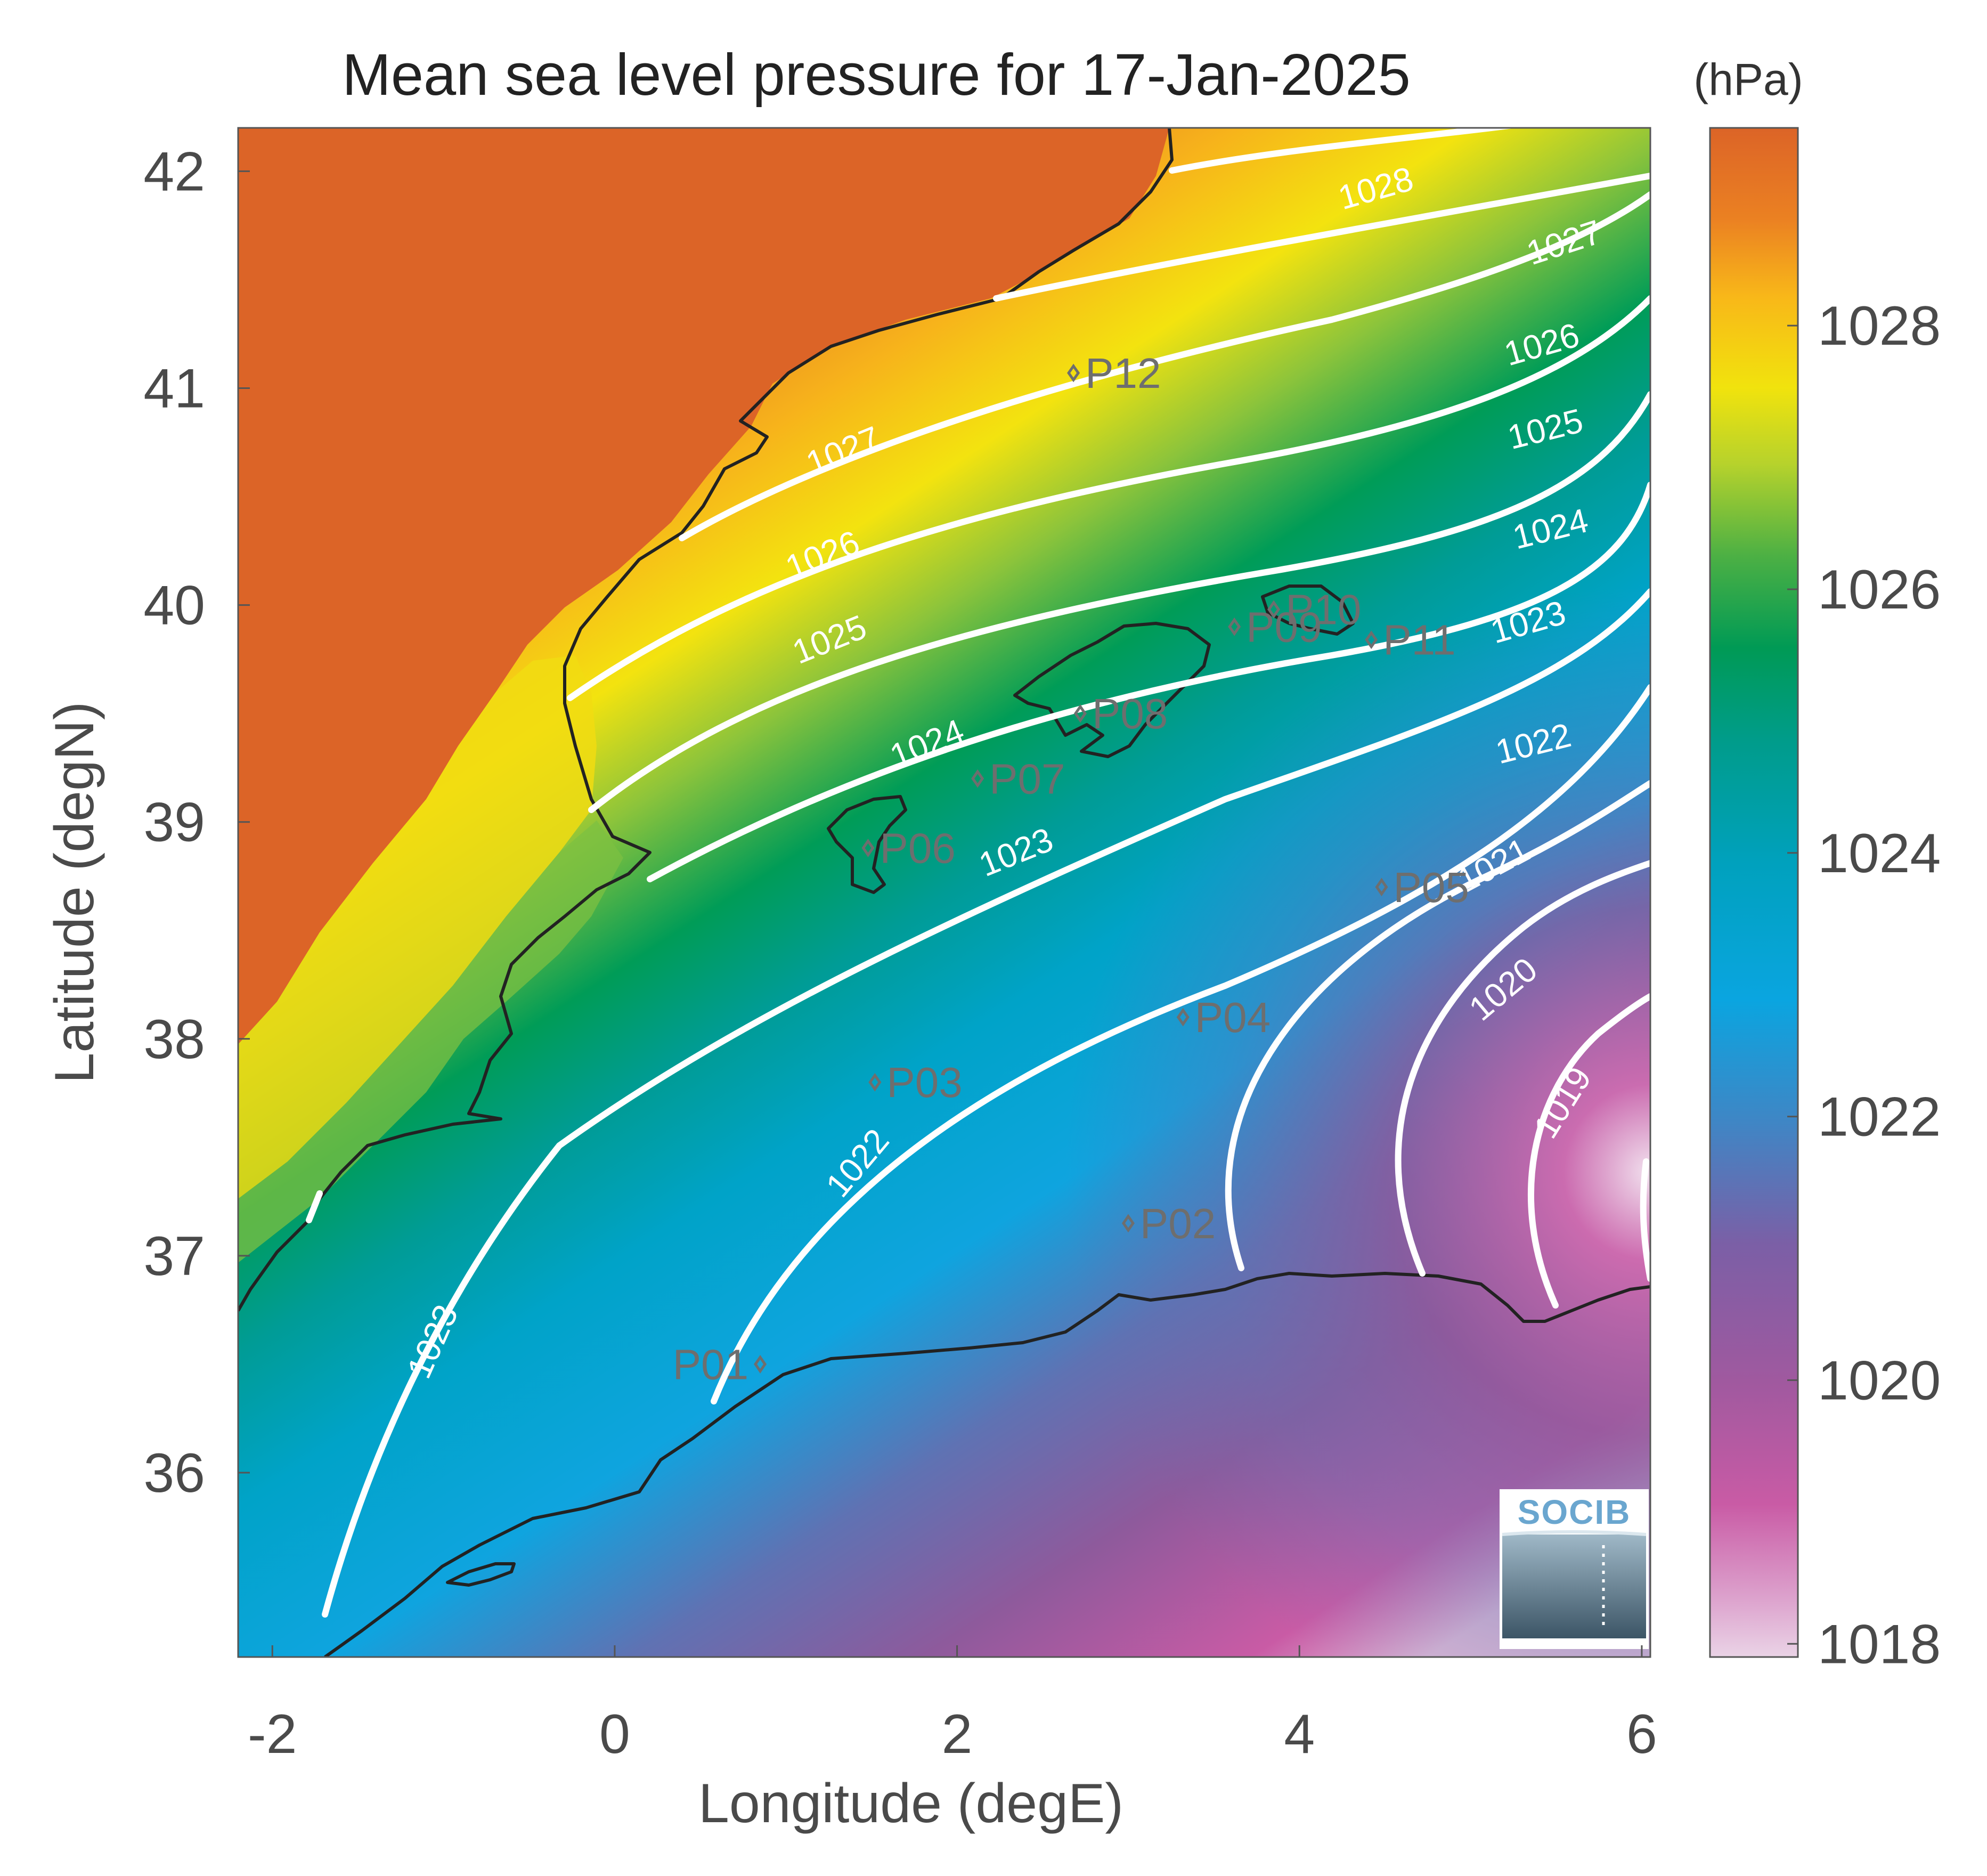 The image size is (1987, 1876). I want to click on y-tick-label: 40, so click(174, 606).